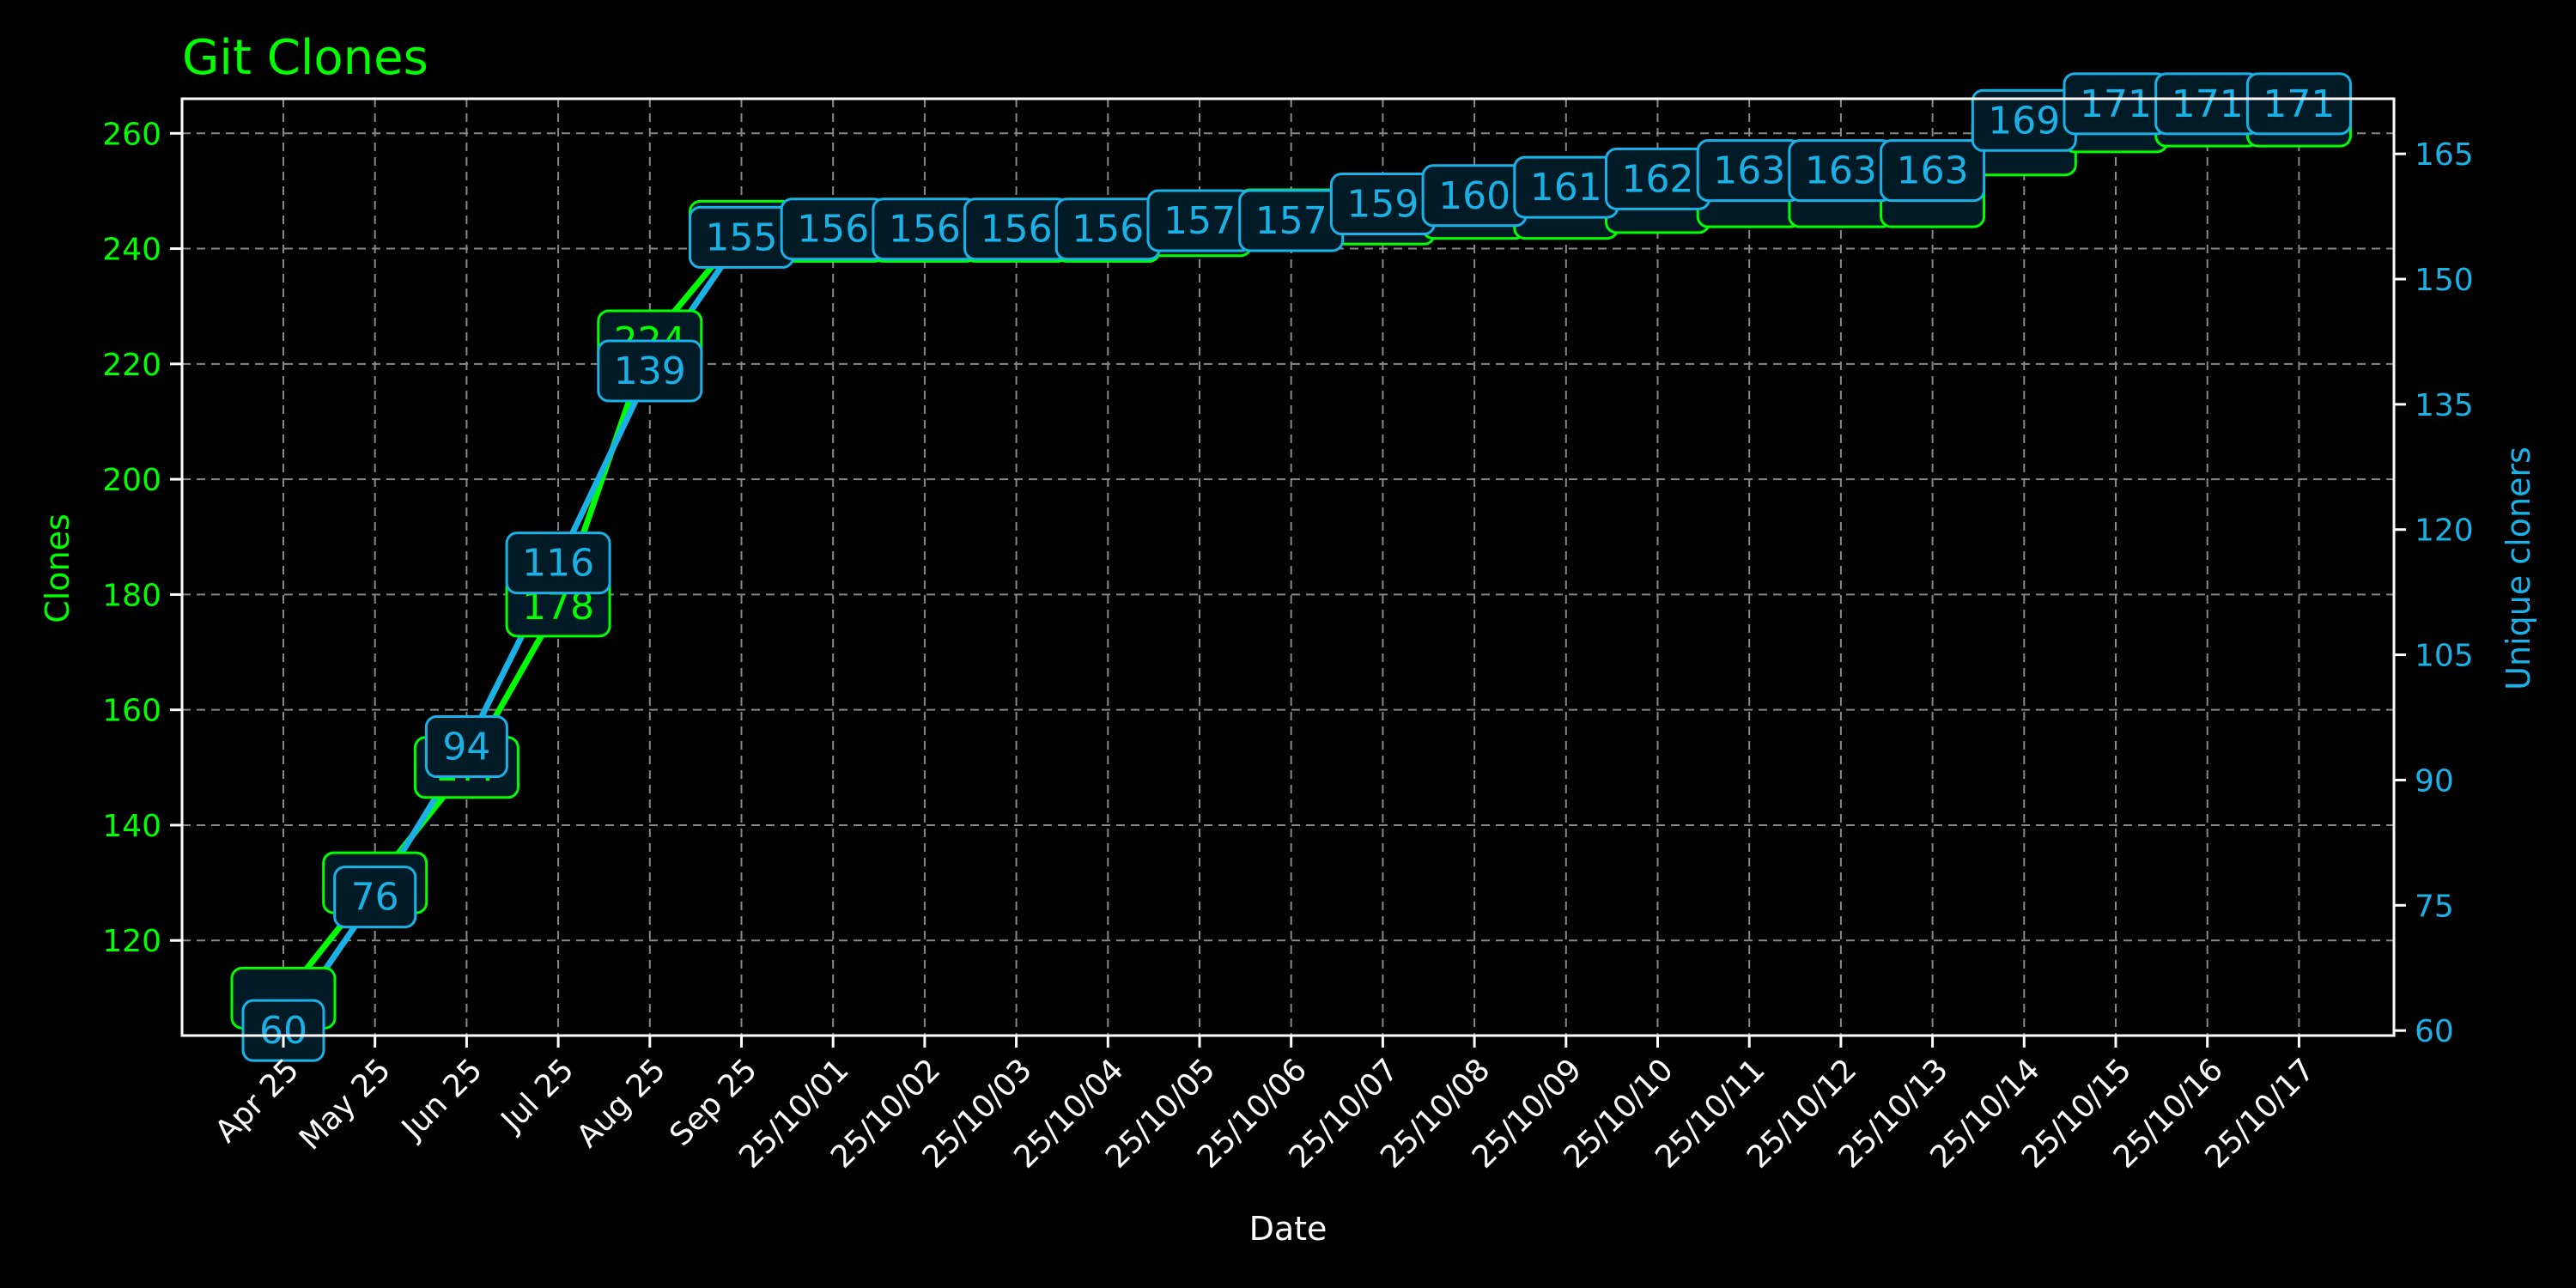  I want to click on unique-cloners-data-label: 169, so click(2024, 120).